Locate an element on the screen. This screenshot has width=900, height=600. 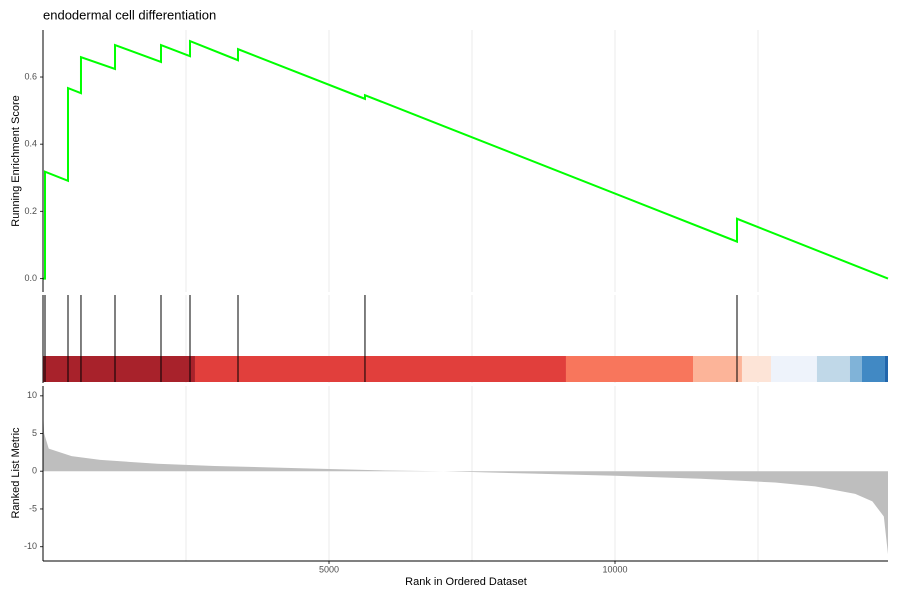
y-tick-label: -5 is located at coordinates (33, 508).